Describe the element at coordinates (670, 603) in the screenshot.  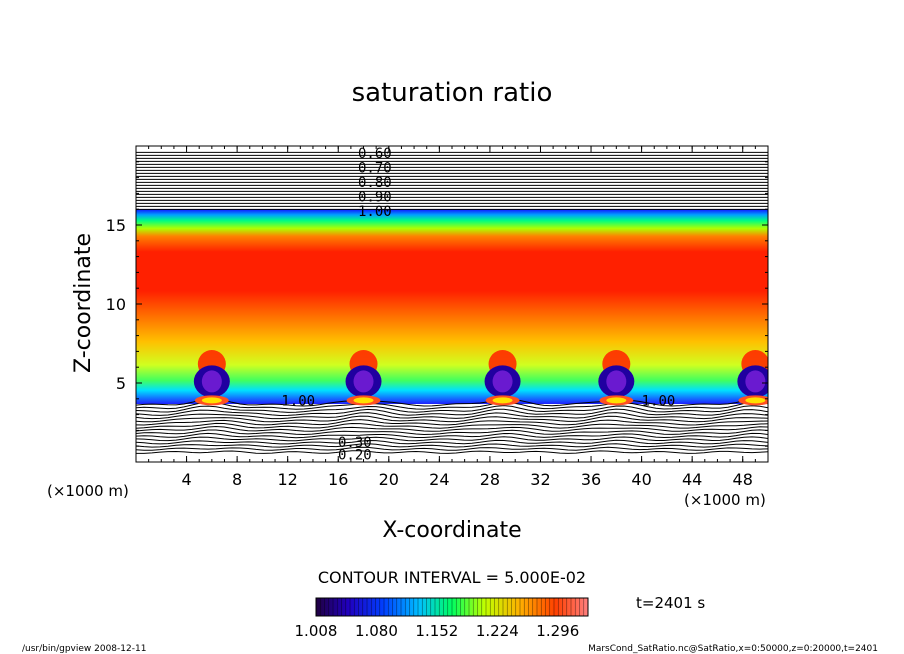
I see `time-label: t=2401 s` at that location.